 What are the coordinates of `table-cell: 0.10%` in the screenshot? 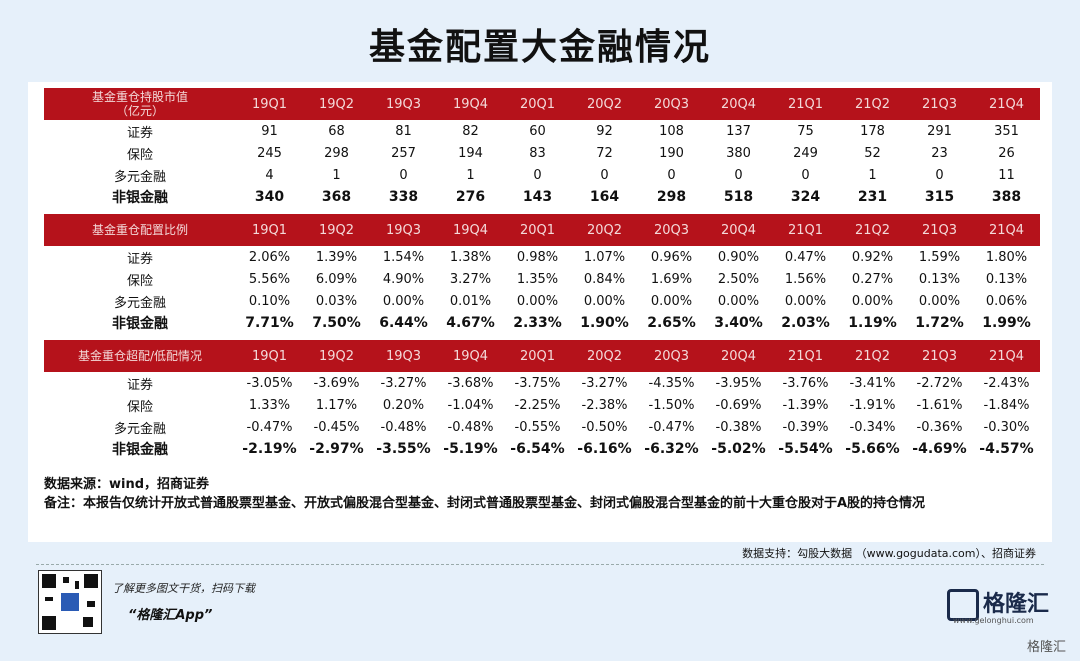 It's located at (269, 301).